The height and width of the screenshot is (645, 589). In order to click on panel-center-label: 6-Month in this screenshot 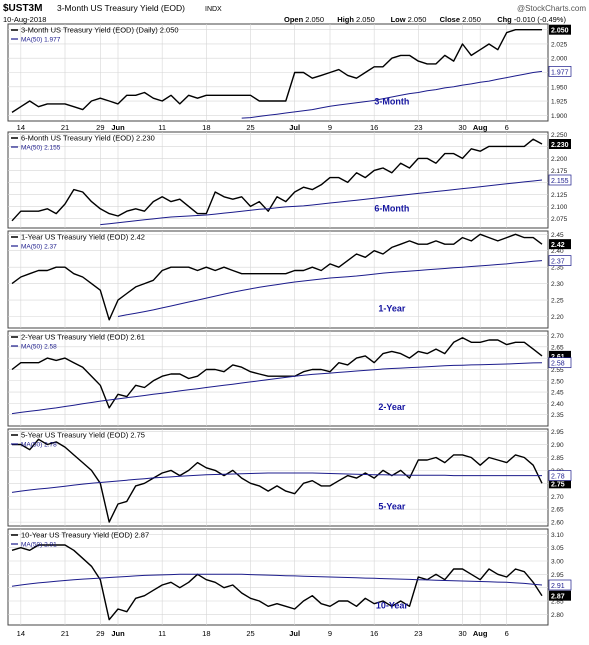, I will do `click(391, 209)`.